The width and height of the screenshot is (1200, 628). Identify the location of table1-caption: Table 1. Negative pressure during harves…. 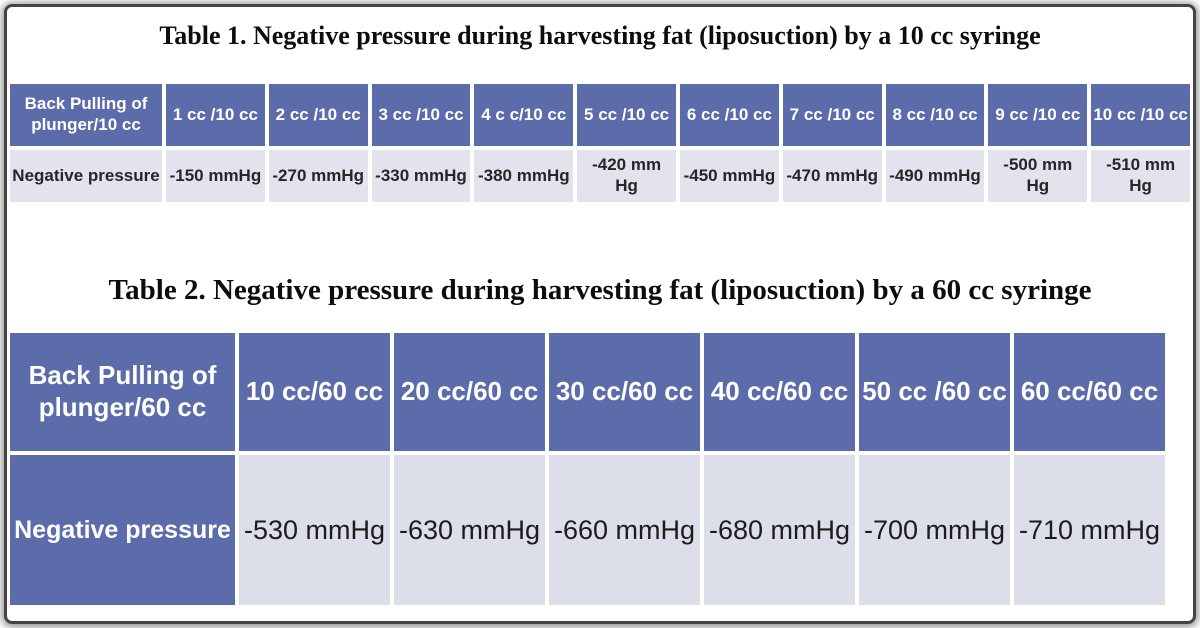
(600, 35).